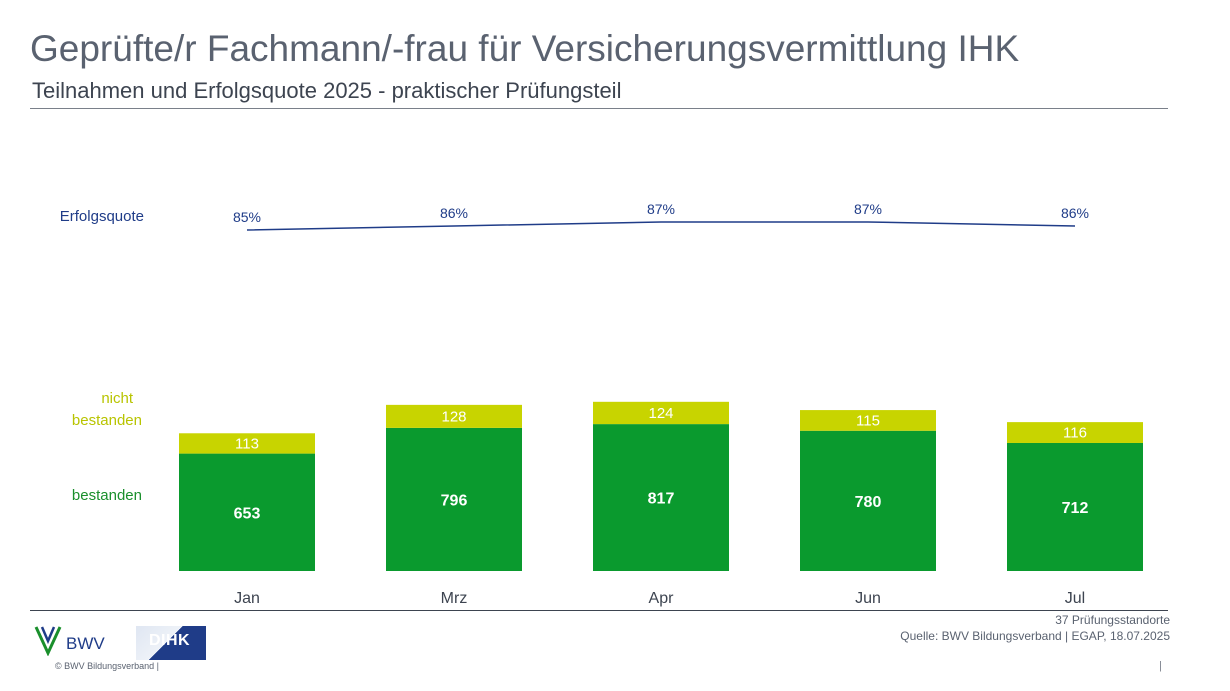  I want to click on header-divider, so click(599, 108).